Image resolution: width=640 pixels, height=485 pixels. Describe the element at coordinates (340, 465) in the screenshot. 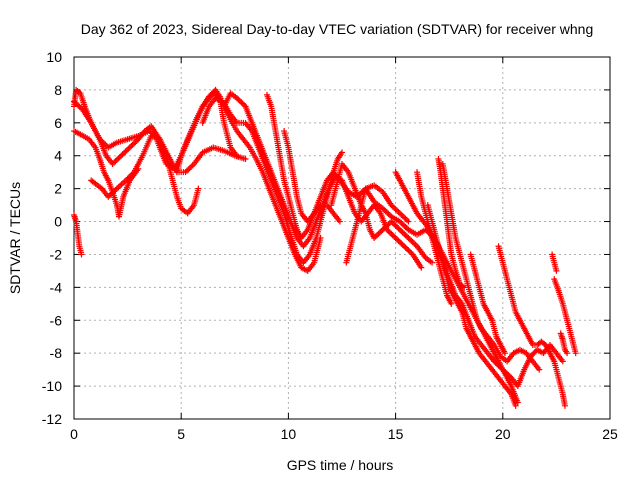

I see `x-axis-label: GPS time / hours` at that location.